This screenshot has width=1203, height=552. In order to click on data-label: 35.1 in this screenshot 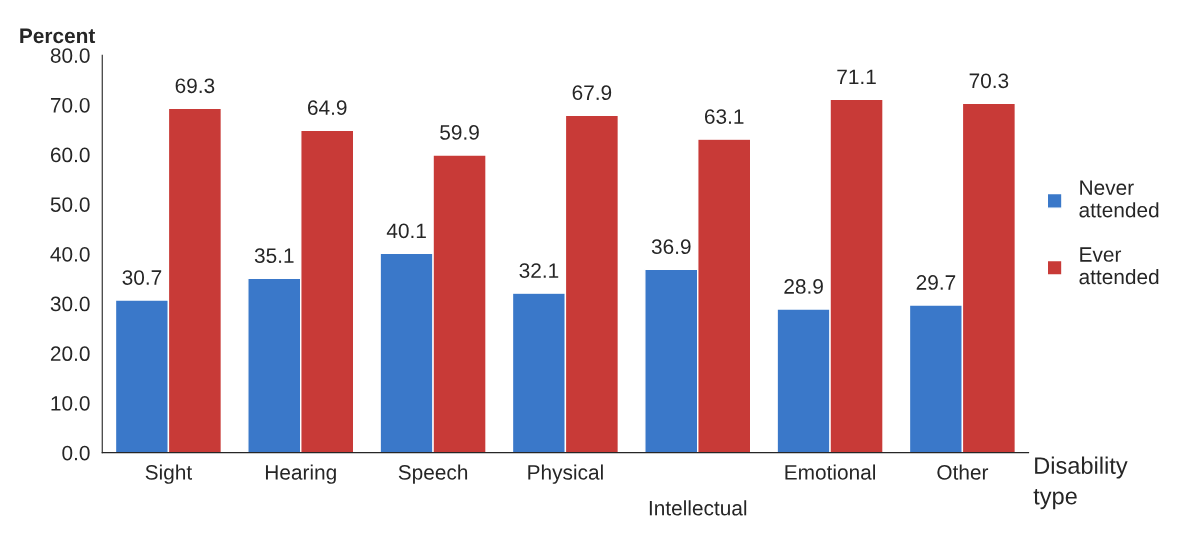, I will do `click(274, 256)`.